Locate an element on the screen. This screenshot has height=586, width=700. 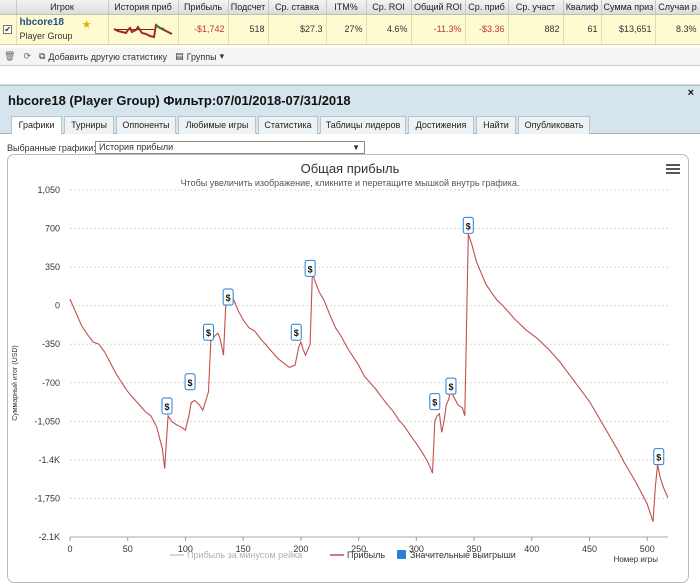
delete-icon: 🗑 is located at coordinates (10, 56).